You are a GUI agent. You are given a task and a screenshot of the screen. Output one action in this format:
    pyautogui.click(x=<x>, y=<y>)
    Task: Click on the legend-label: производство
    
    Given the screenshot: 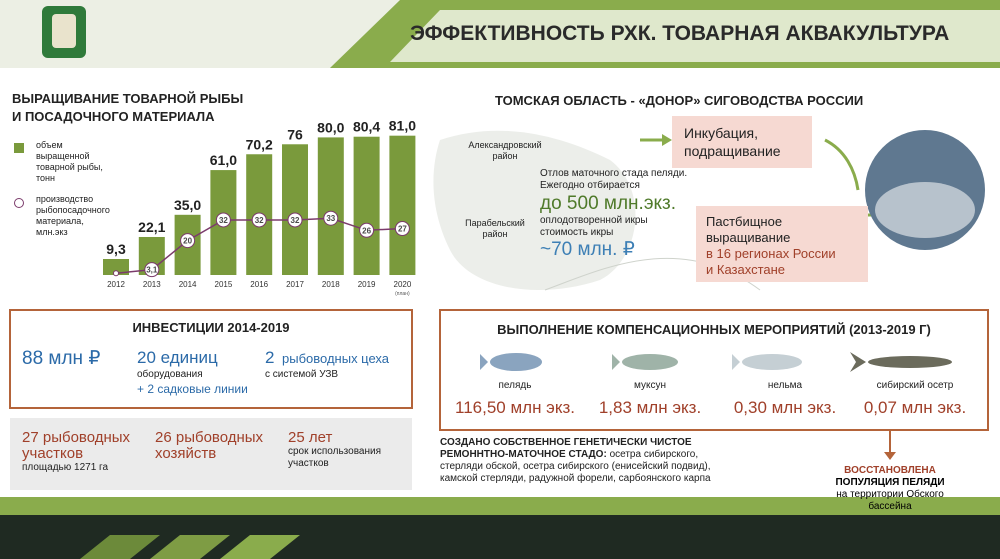 What is the action you would take?
    pyautogui.click(x=65, y=199)
    